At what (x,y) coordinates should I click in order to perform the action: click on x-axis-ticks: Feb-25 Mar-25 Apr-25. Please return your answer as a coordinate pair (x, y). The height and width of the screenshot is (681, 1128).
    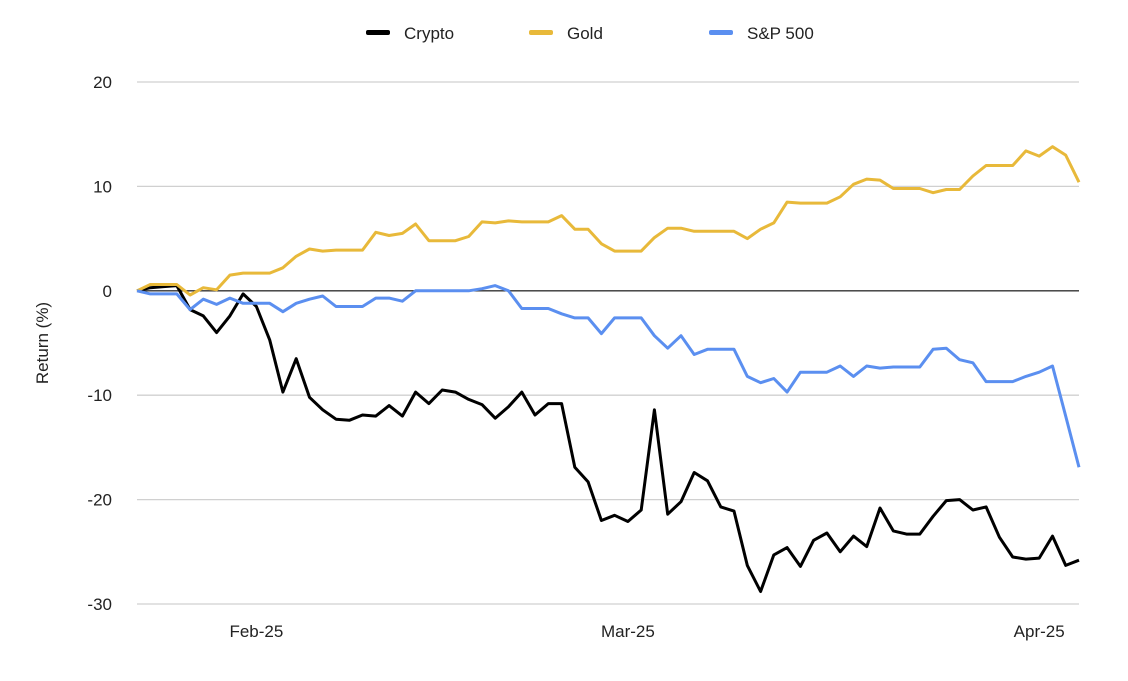
    Looking at the image, I should click on (646, 631).